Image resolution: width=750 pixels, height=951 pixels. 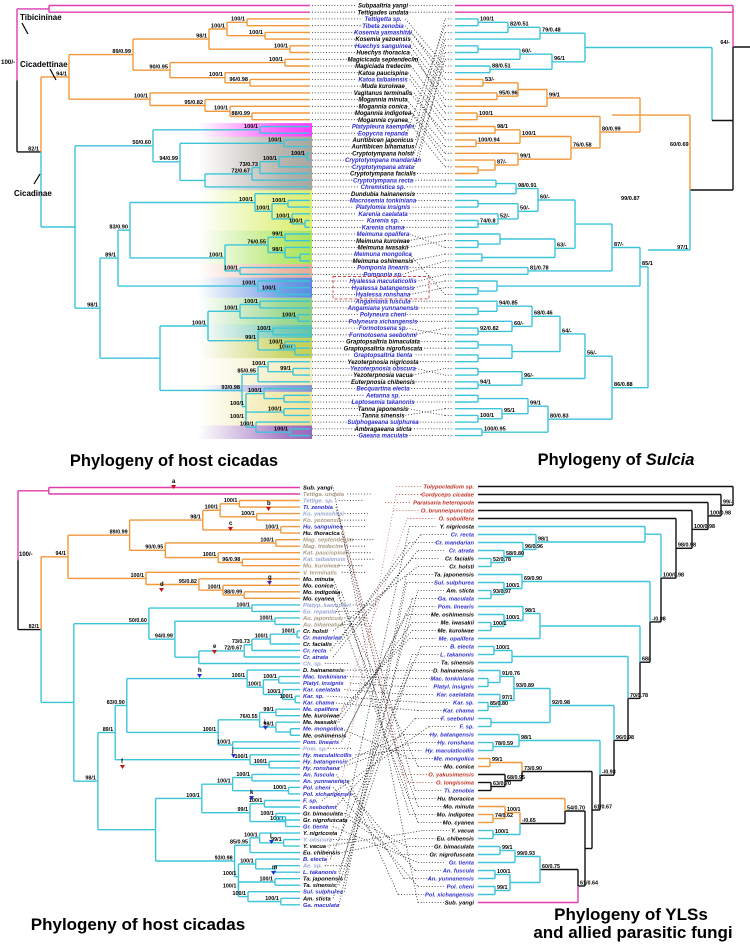 I want to click on svg-text: L. takanonis, so click(x=457, y=656).